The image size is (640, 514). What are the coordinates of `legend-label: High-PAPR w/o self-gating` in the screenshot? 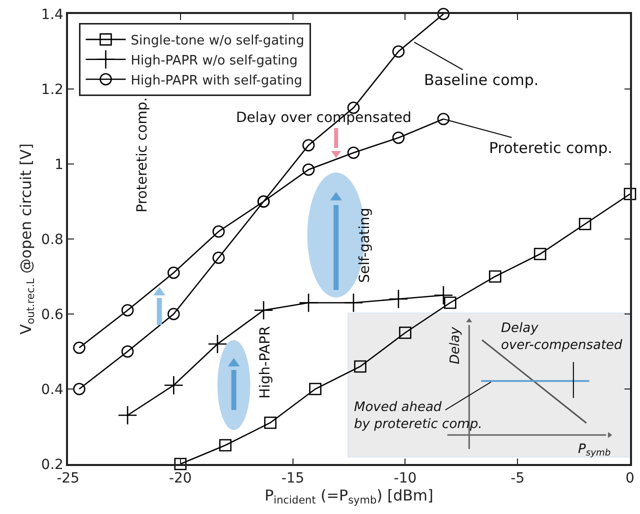 It's located at (214, 60).